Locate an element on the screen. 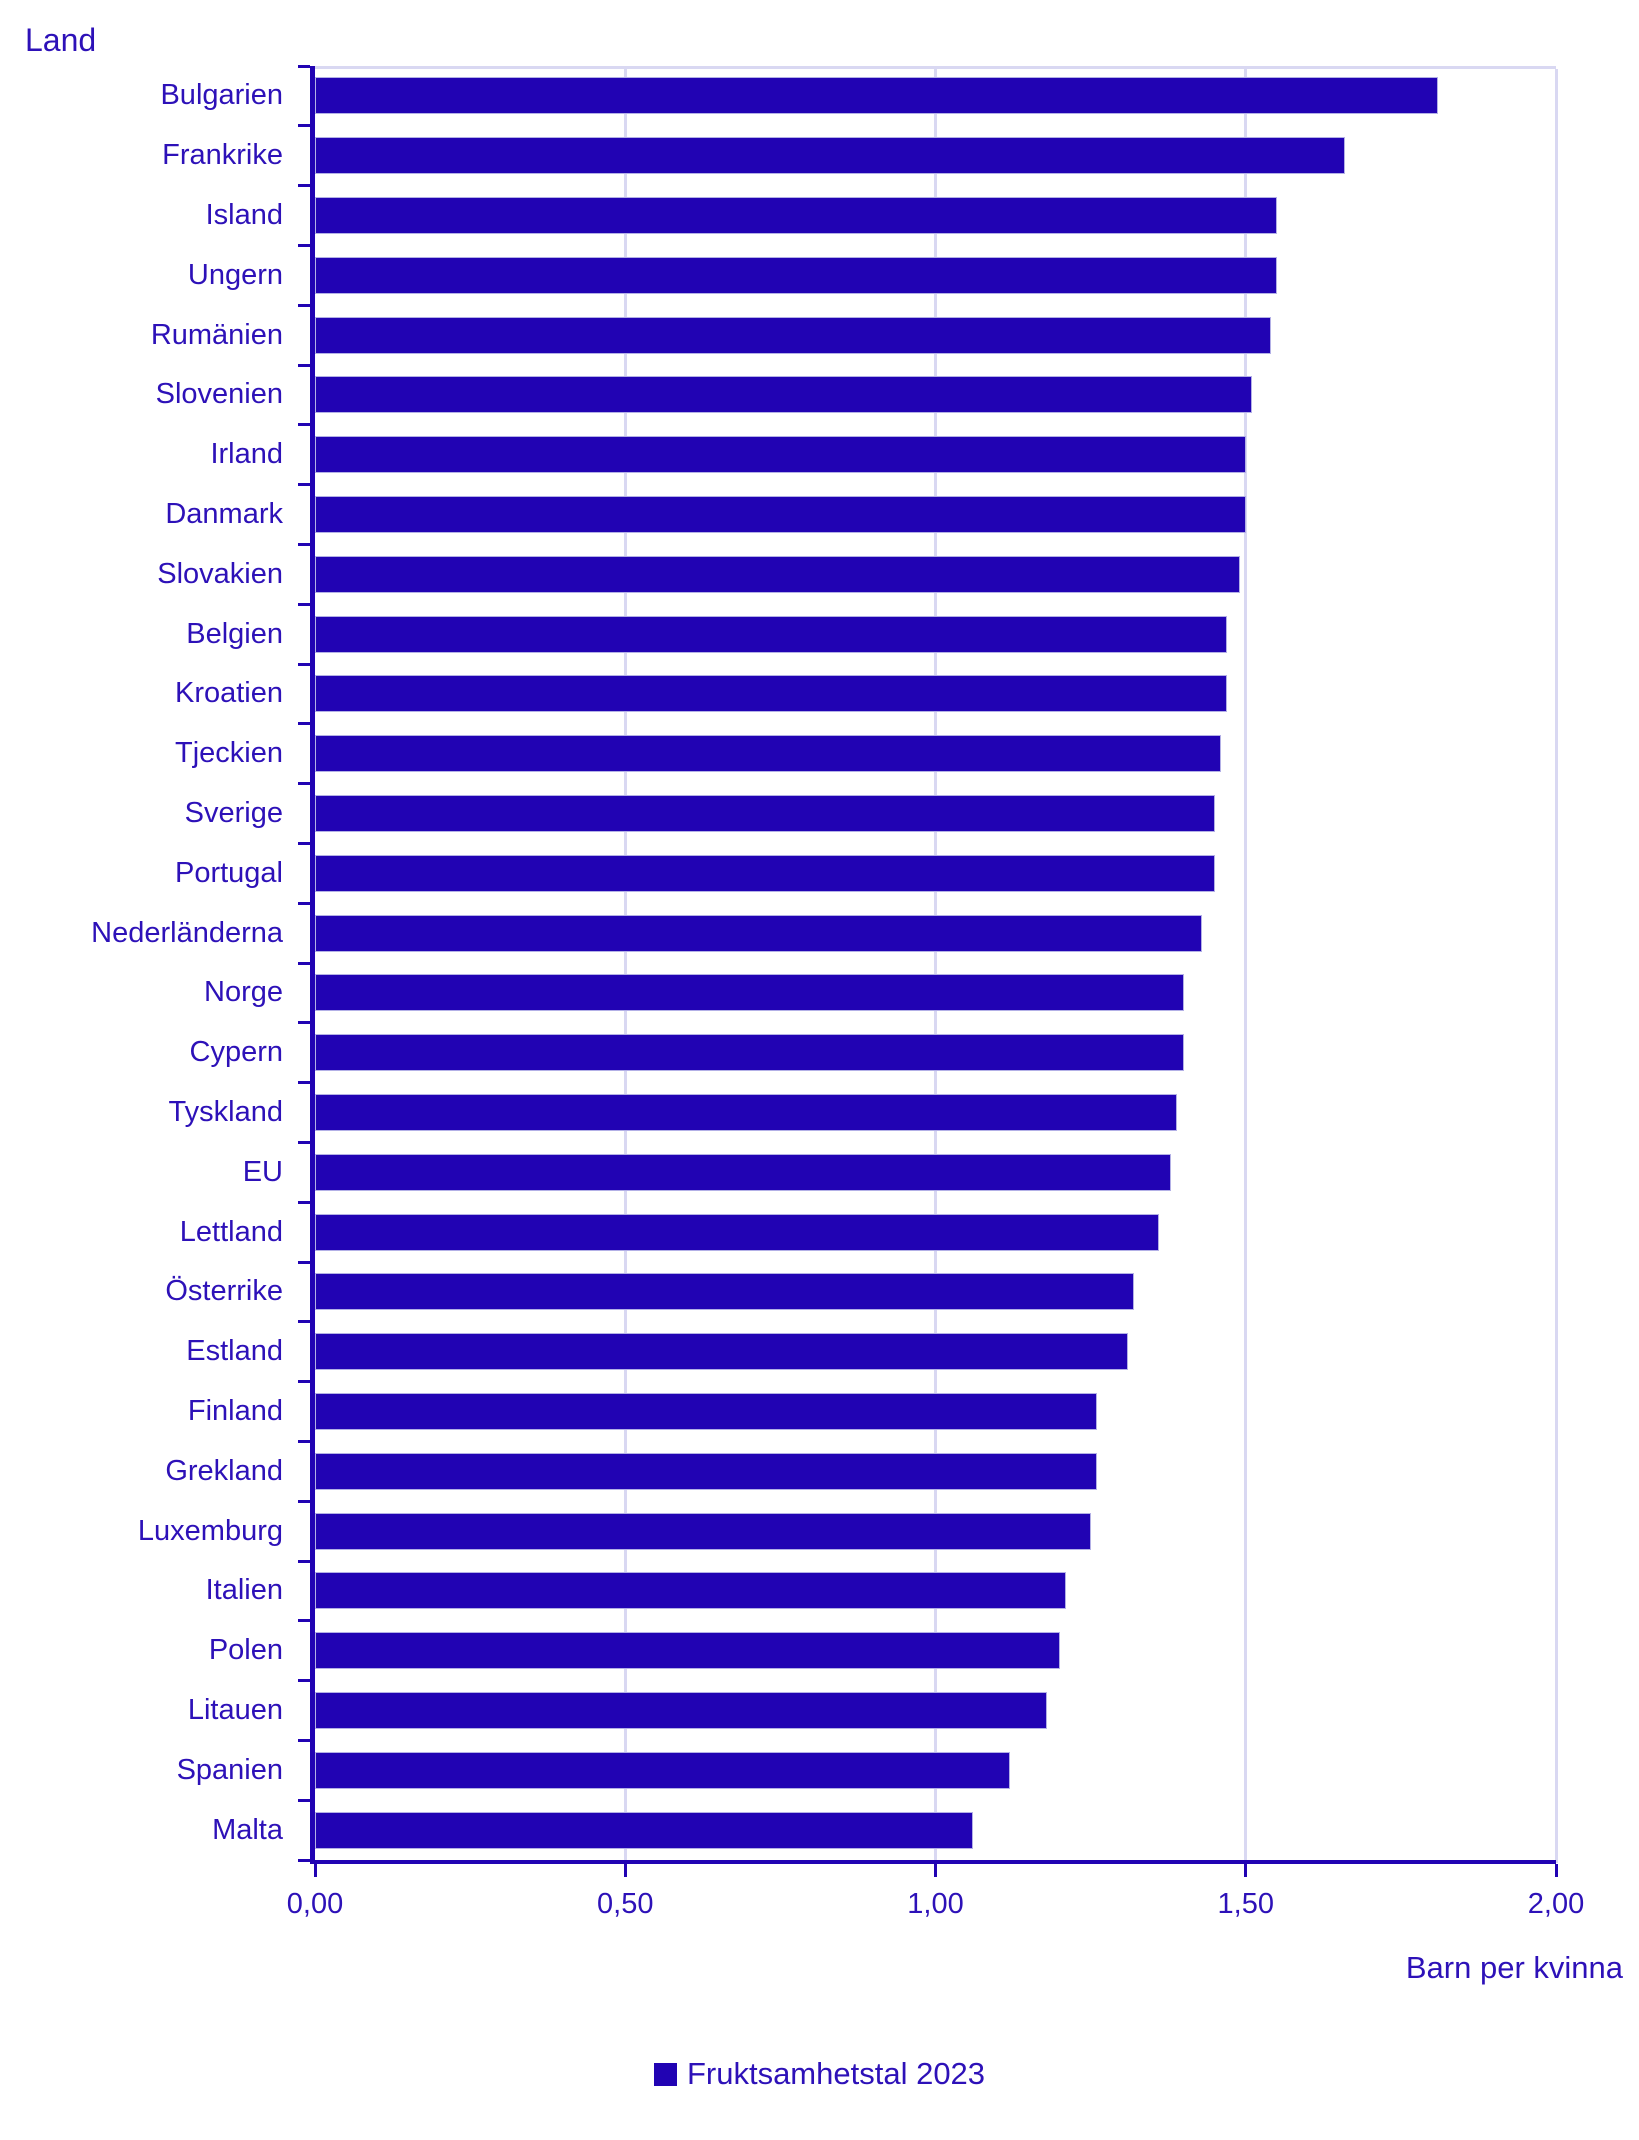 The image size is (1639, 2140). category-label: Belgien is located at coordinates (234, 633).